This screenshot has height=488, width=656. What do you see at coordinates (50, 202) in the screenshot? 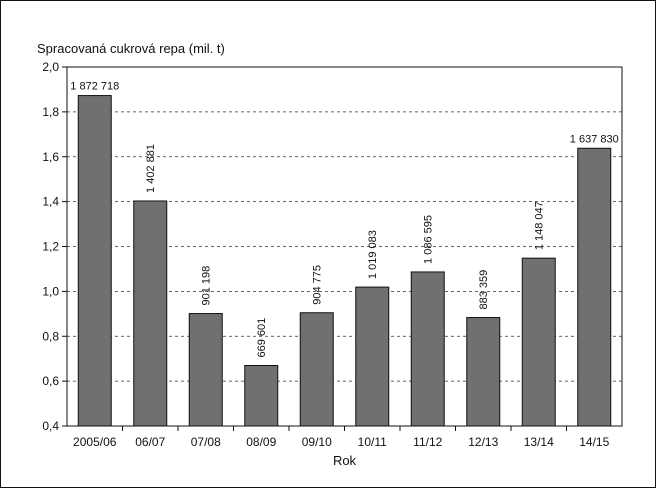
I see `y-tick-label: 1,4` at bounding box center [50, 202].